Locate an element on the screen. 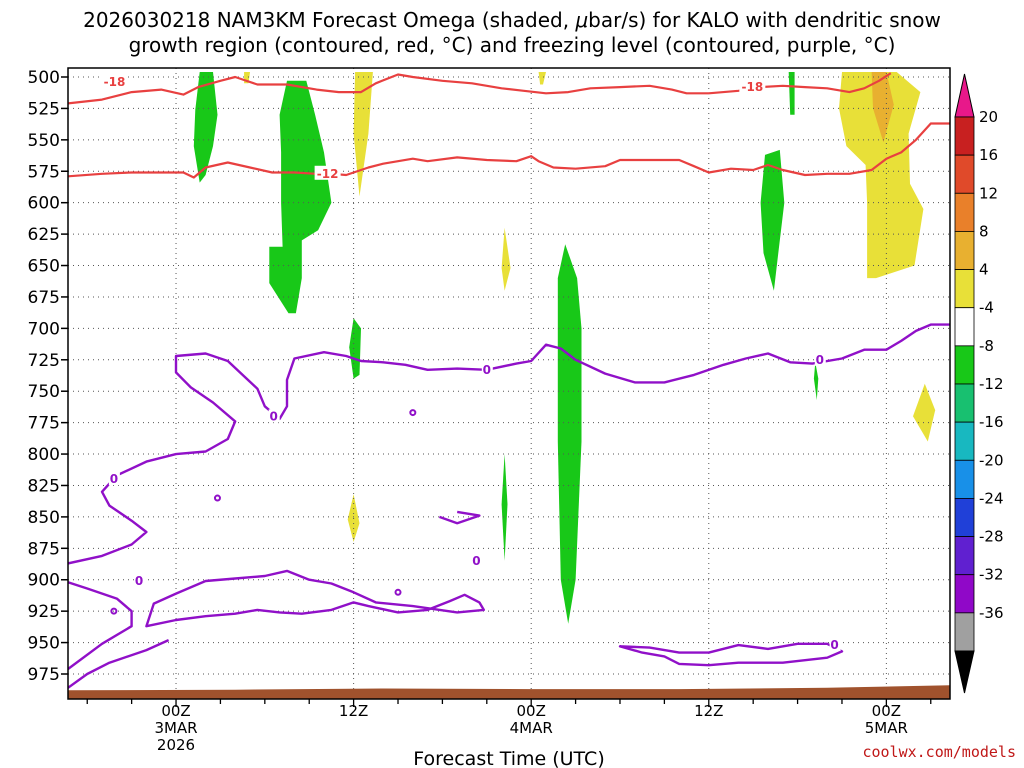 This screenshot has height=768, width=1024. dgz-contour-layer: -18 -12 -18 is located at coordinates (509, 126).